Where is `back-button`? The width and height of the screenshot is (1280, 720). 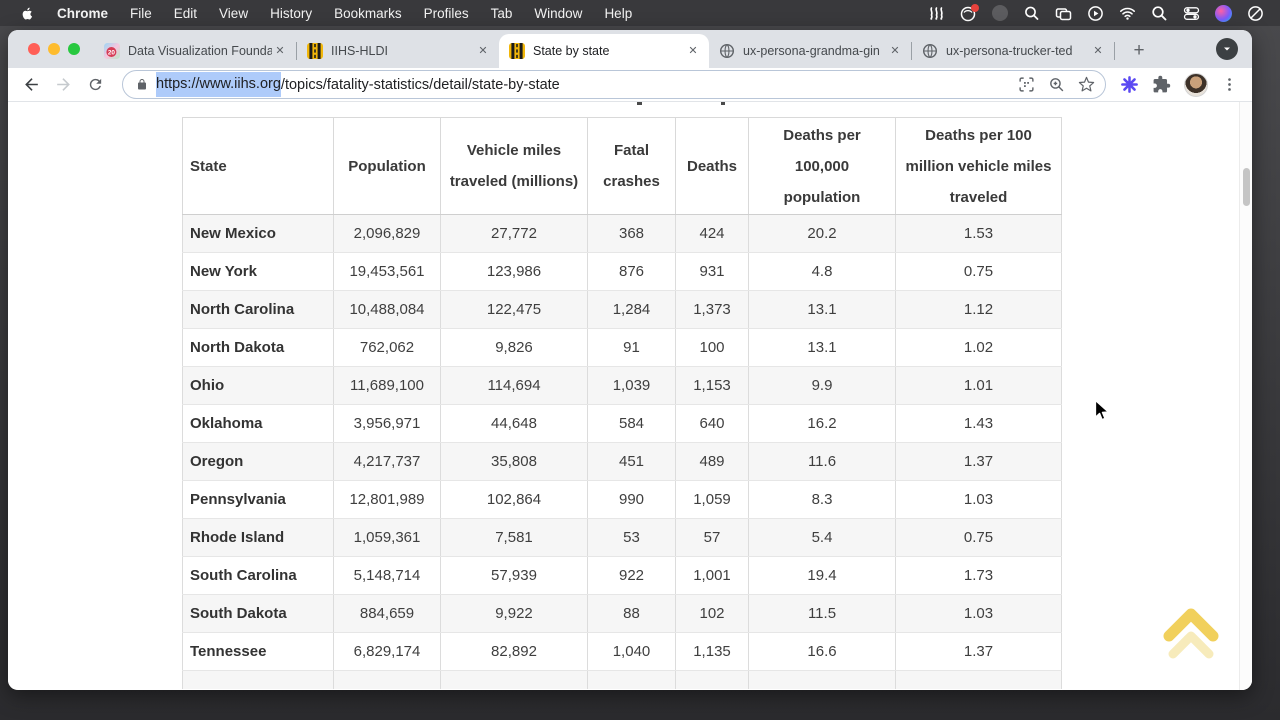
back-button is located at coordinates (31, 85).